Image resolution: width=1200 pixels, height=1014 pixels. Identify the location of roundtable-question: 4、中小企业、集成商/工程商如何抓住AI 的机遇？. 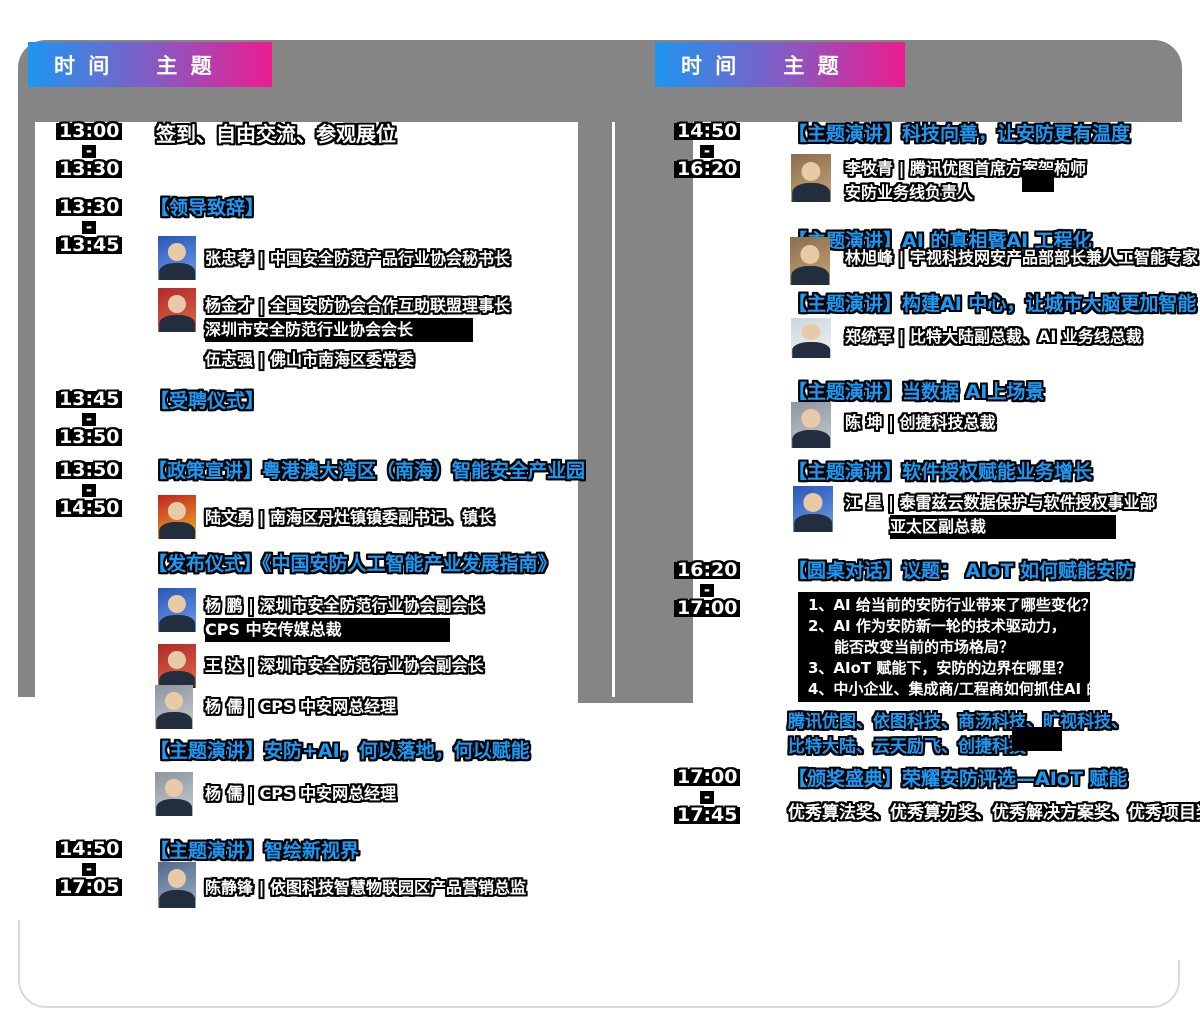
(977, 689).